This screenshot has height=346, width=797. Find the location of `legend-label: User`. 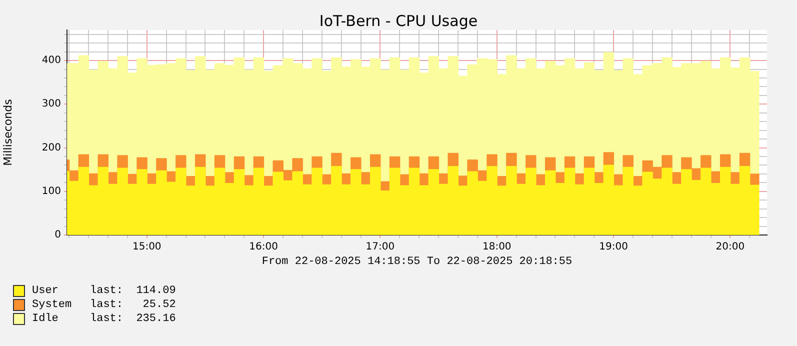

legend-label: User is located at coordinates (46, 291).